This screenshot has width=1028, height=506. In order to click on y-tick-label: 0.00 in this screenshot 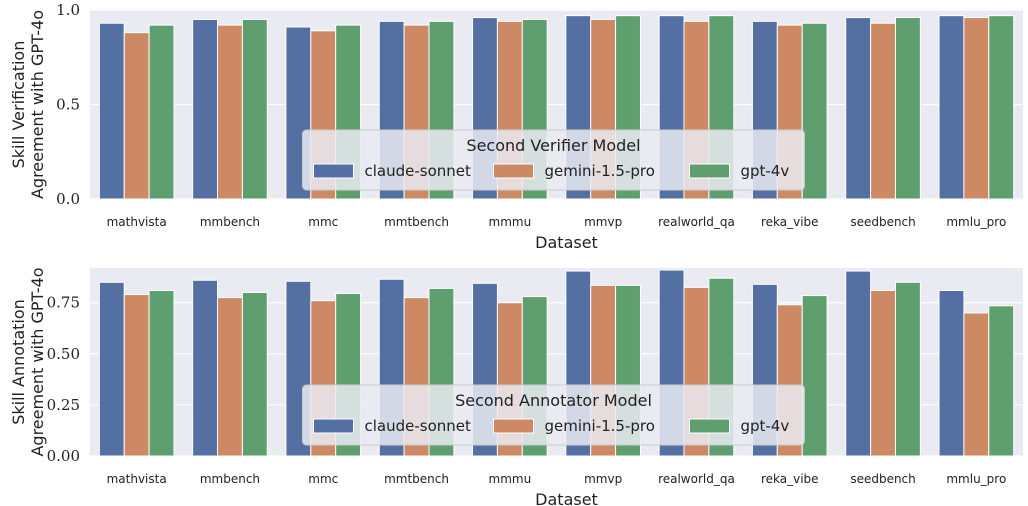, I will do `click(63, 456)`.